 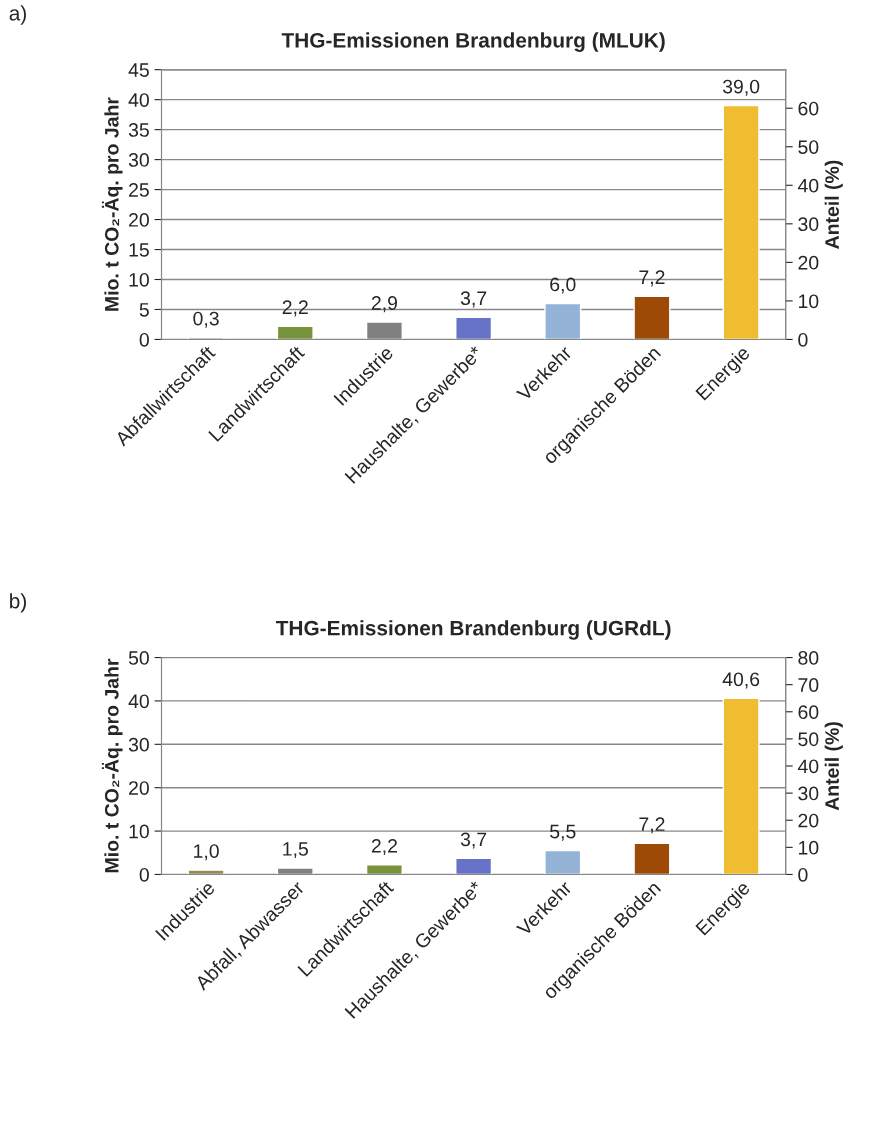 I want to click on y-tick-label: 50, so click(x=138, y=658).